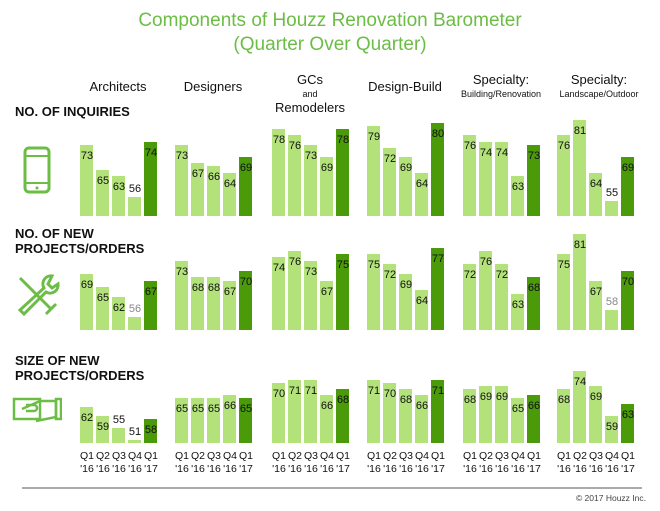  Describe the element at coordinates (486, 152) in the screenshot. I see `value-label: 74` at that location.